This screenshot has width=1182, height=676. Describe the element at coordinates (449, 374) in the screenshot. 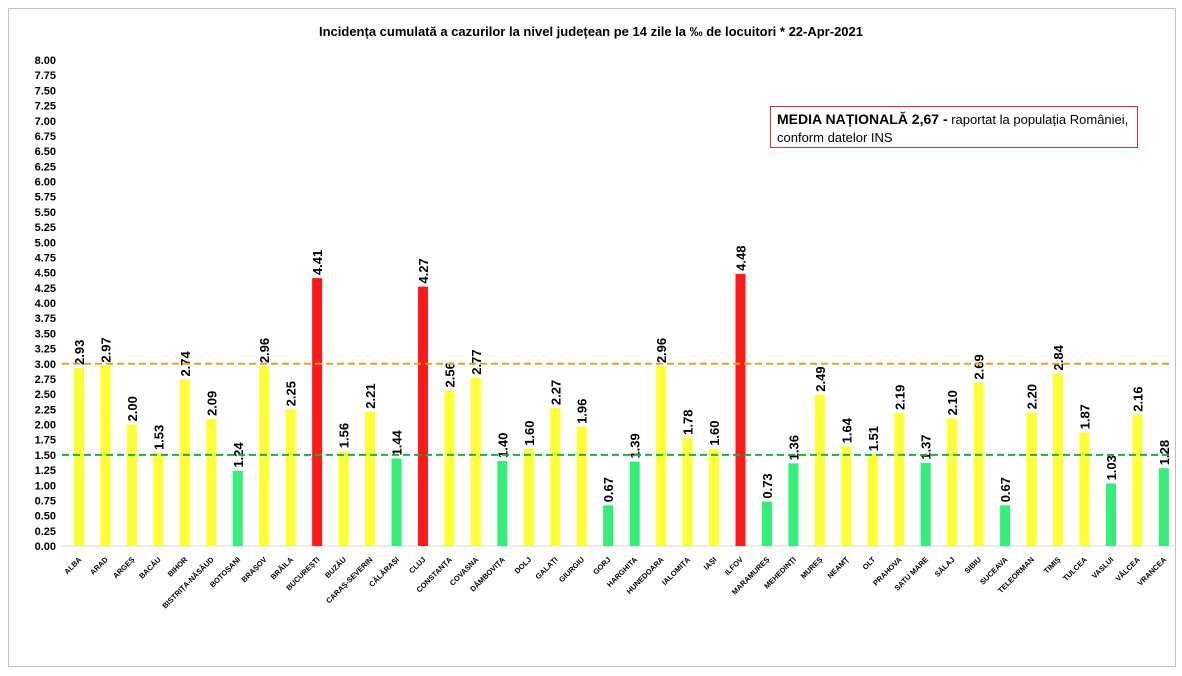

I see `data-label: 2.56` at that location.